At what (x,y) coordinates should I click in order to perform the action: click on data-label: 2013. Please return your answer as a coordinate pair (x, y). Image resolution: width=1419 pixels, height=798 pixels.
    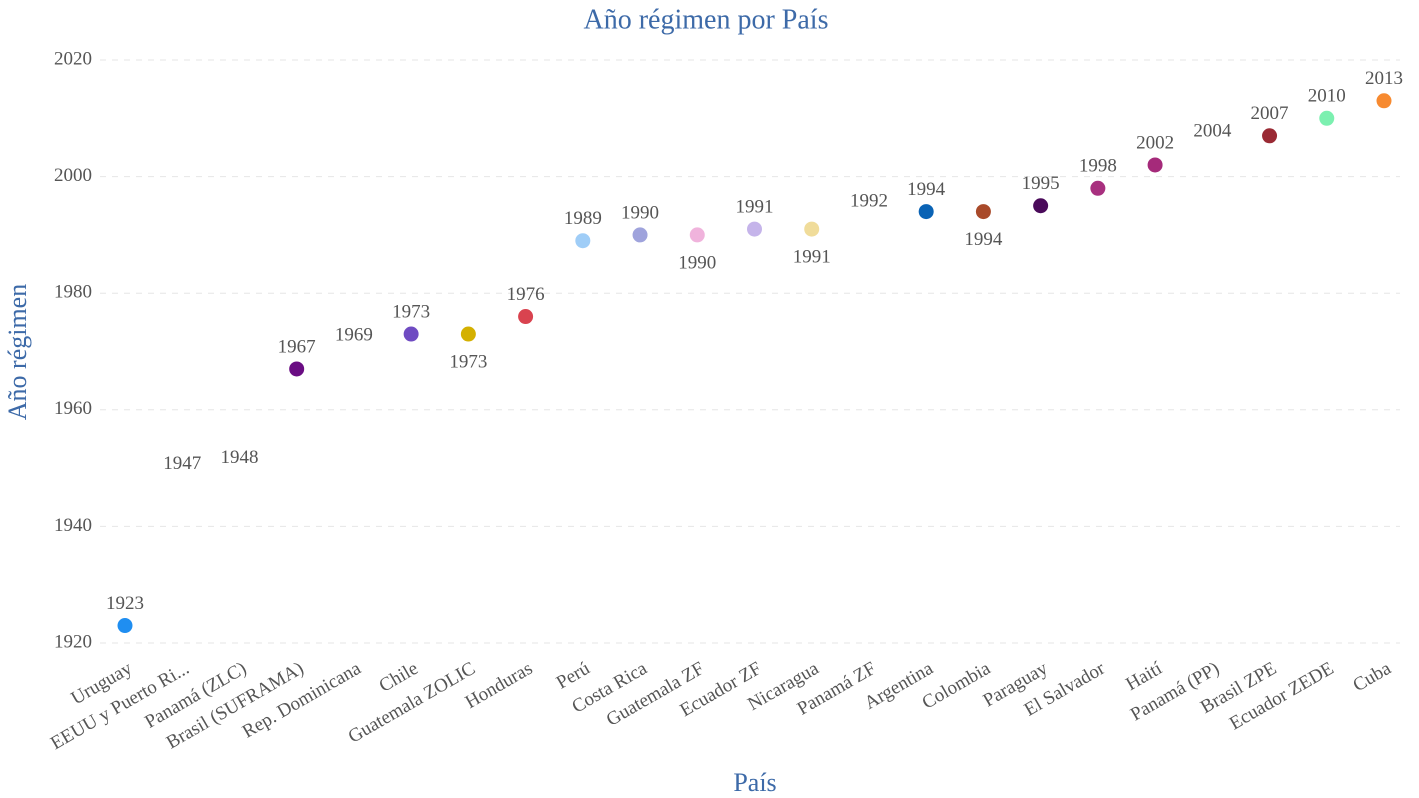
    Looking at the image, I should click on (1384, 78).